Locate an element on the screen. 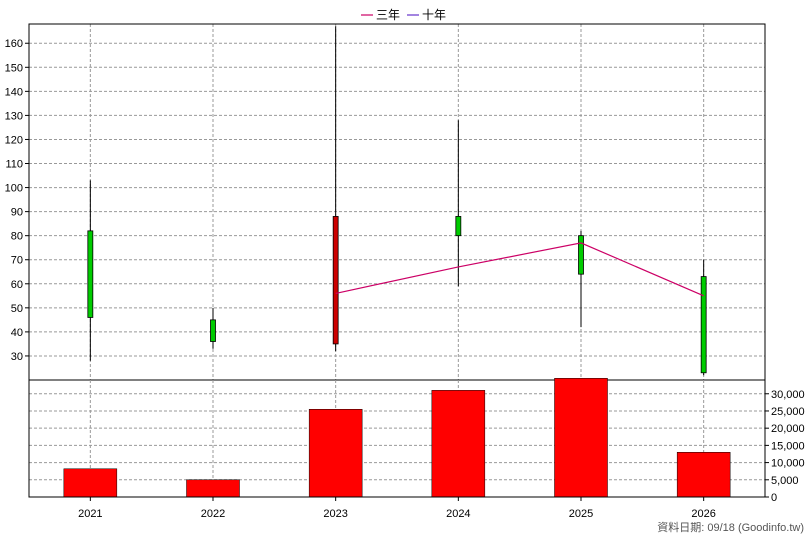 The image size is (808, 540). price-tick-label: 130 is located at coordinates (14, 116).